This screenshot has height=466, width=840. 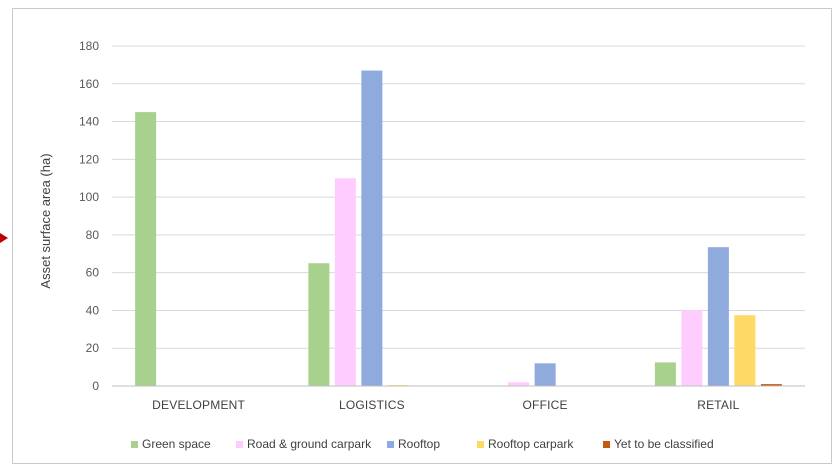 What do you see at coordinates (665, 374) in the screenshot?
I see `bar-retail-green-space` at bounding box center [665, 374].